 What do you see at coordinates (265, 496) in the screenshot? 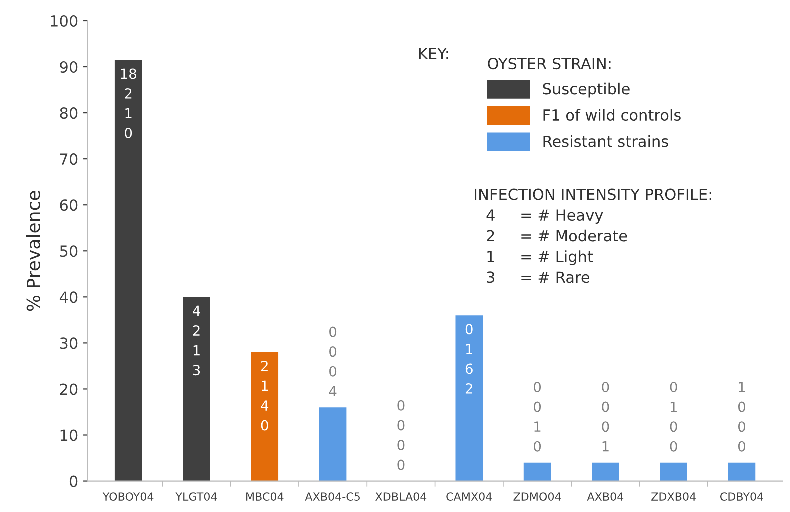
I see `x-tick-label: MBC04` at bounding box center [265, 496].